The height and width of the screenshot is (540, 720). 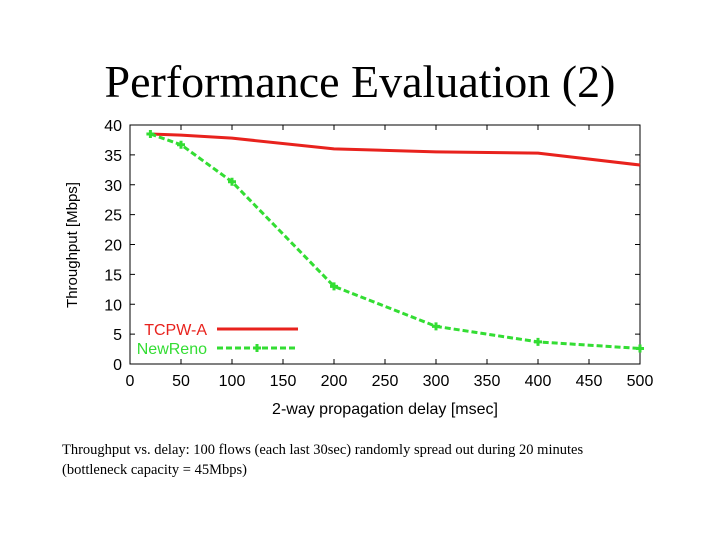 What do you see at coordinates (232, 381) in the screenshot?
I see `x-tick-label: 100` at bounding box center [232, 381].